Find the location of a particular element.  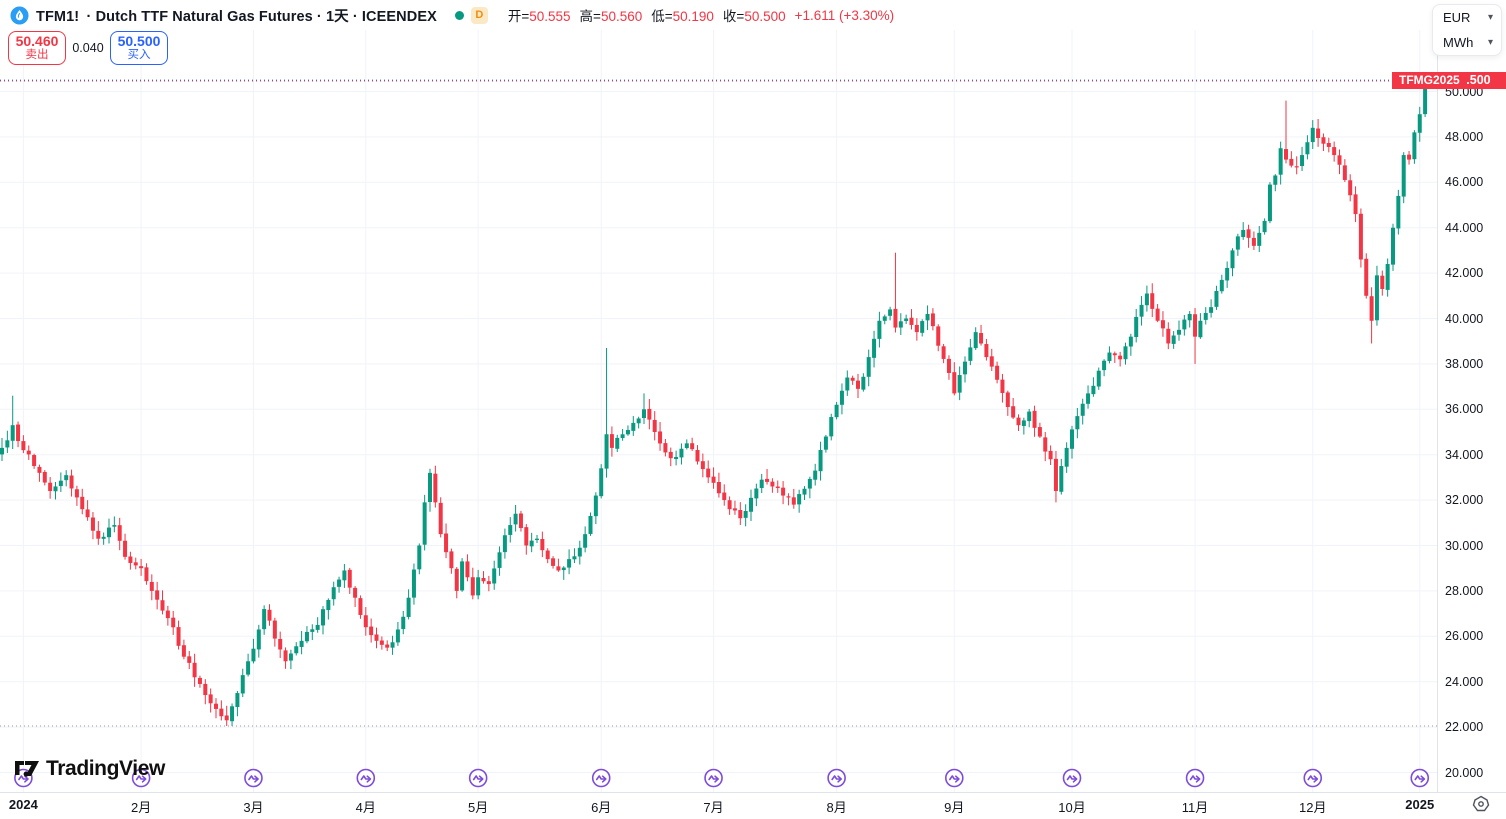

unit-dropdown: MWh ▾ is located at coordinates (1467, 42).